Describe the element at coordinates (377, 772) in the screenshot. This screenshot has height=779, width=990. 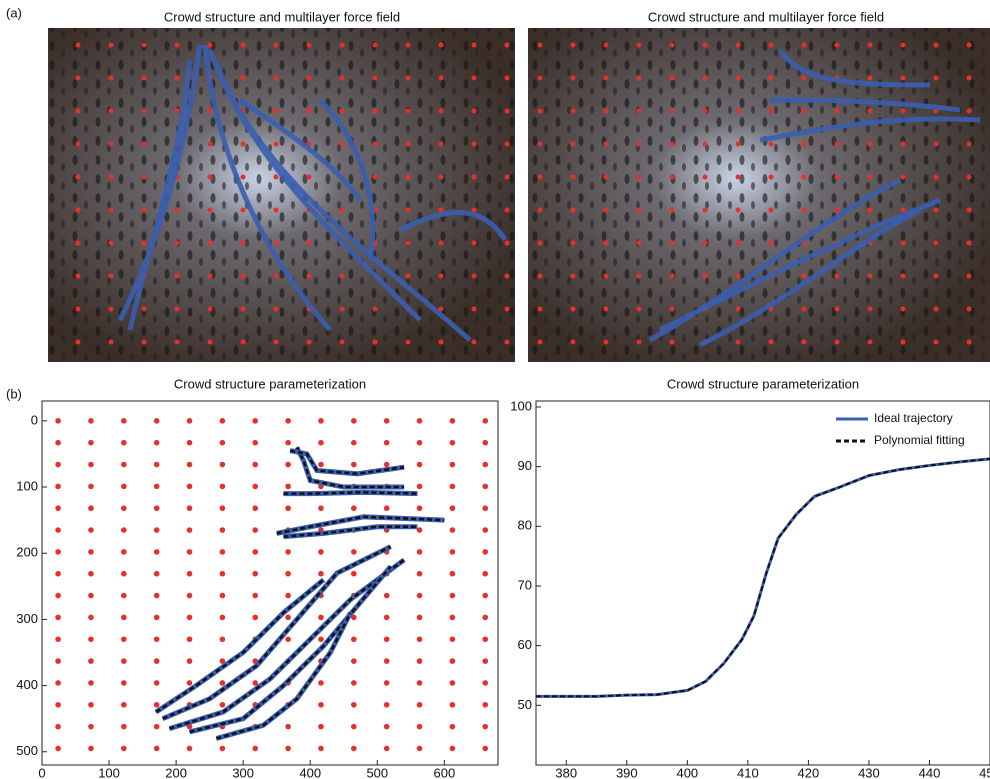
I see `x-tick-label: 500` at that location.